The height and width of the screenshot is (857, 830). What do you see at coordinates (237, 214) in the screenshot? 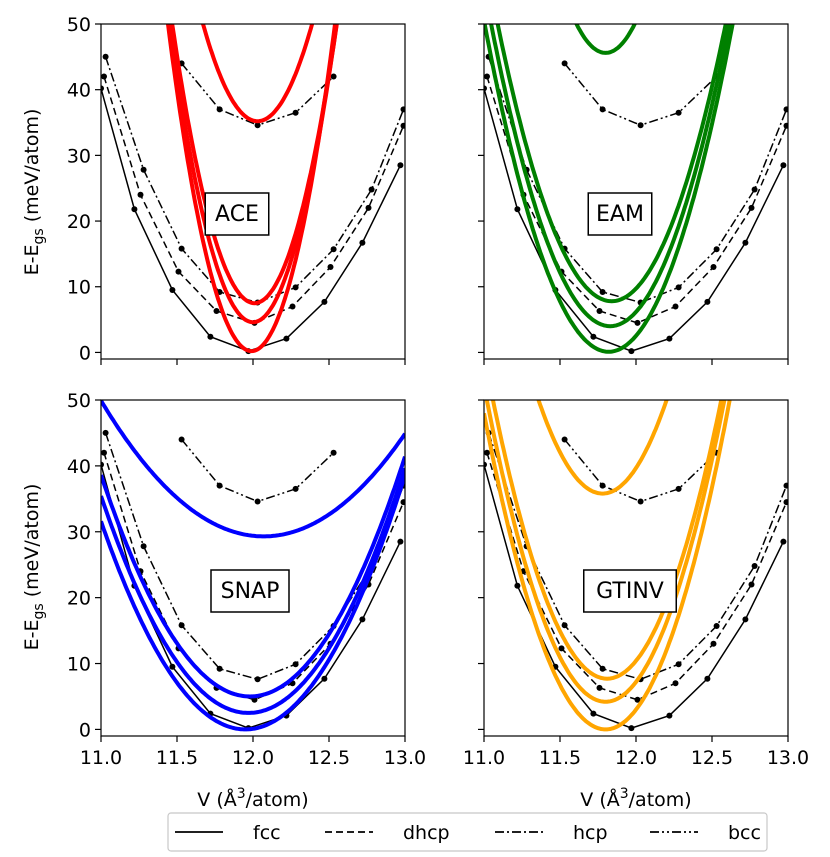
I see `panel-label-text: ACE` at bounding box center [237, 214].